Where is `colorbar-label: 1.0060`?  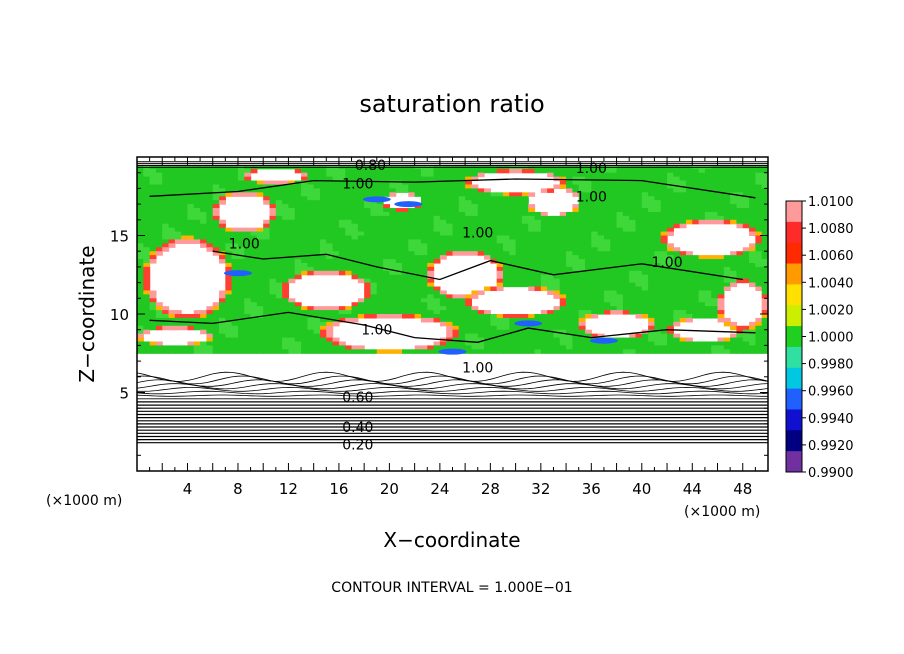 colorbar-label: 1.0060 is located at coordinates (831, 256).